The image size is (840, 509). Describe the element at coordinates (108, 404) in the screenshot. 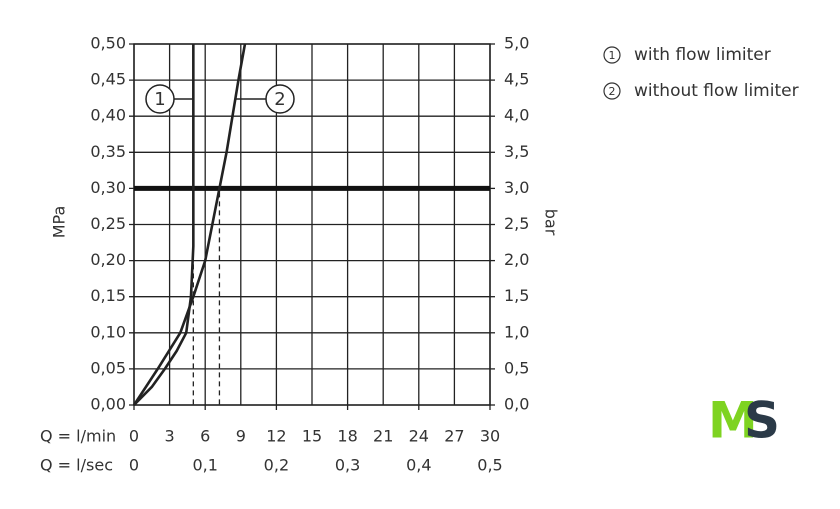

I see `y-tick-label: 0,00` at that location.